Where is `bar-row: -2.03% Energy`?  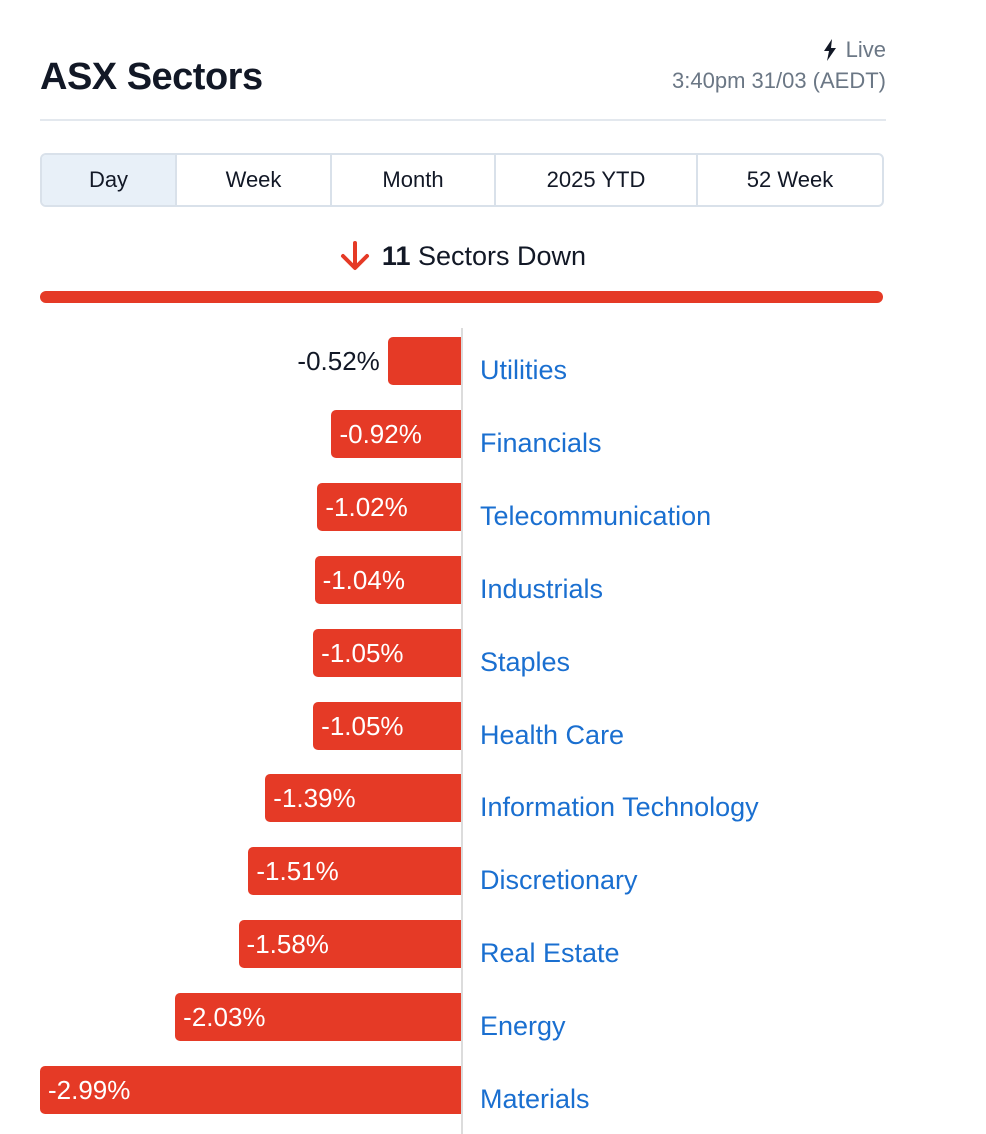 bar-row: -2.03% Energy is located at coordinates (493, 1017).